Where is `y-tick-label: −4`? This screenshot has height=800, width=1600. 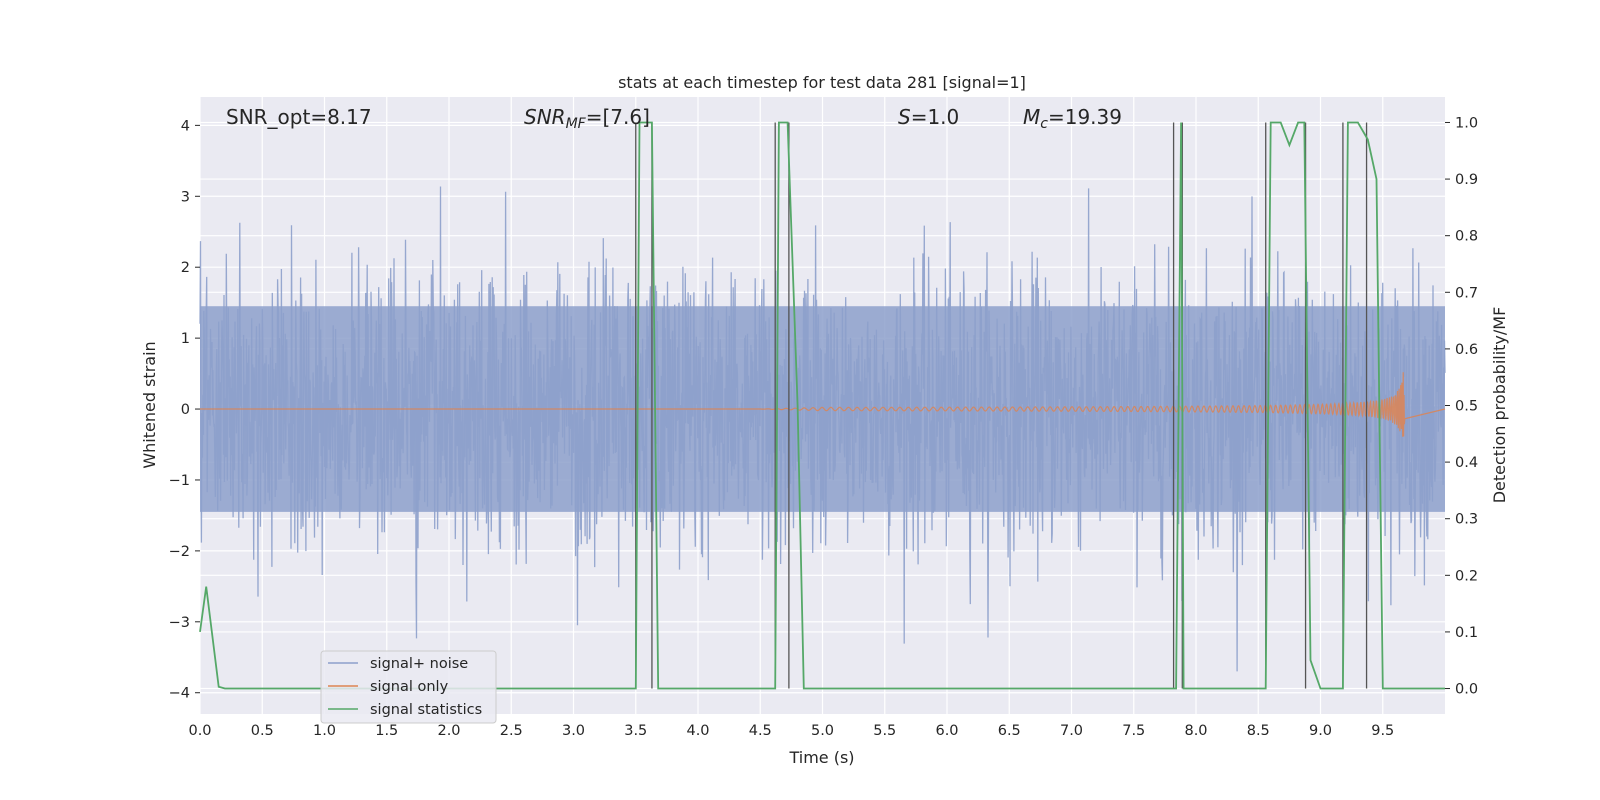
y-tick-label: −4 is located at coordinates (179, 694).